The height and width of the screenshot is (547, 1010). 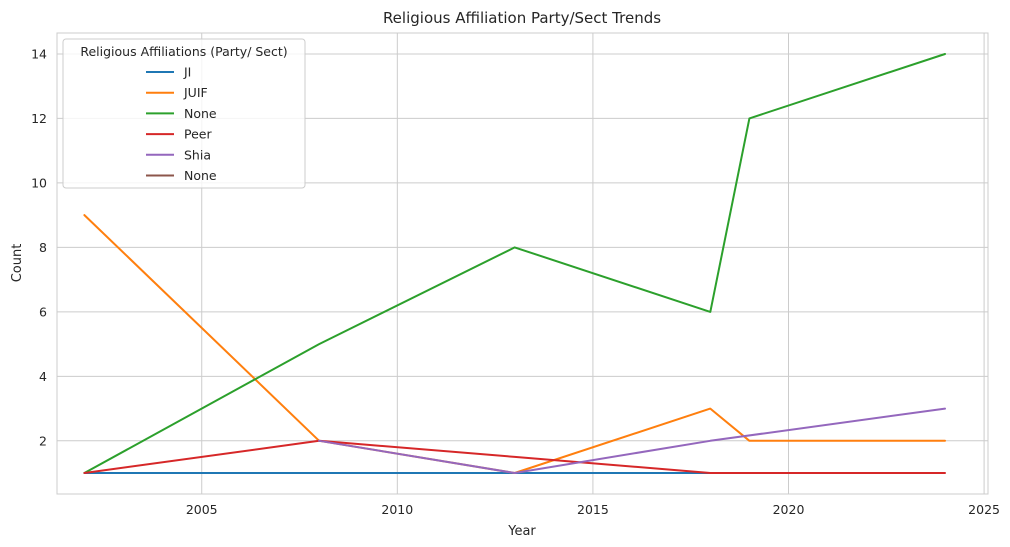 I want to click on y-tick-label: 8, so click(x=43, y=247).